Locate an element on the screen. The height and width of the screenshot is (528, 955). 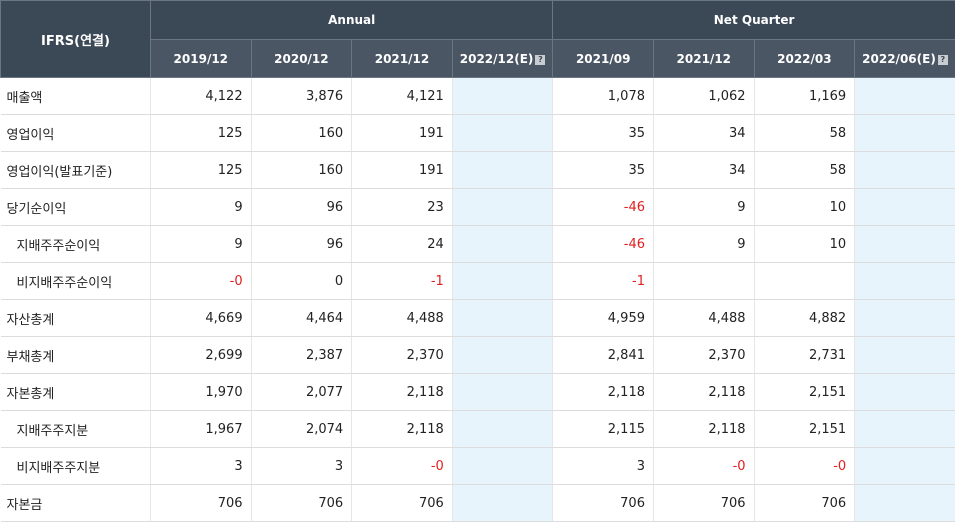
row-label: 자본총계 is located at coordinates (75, 392).